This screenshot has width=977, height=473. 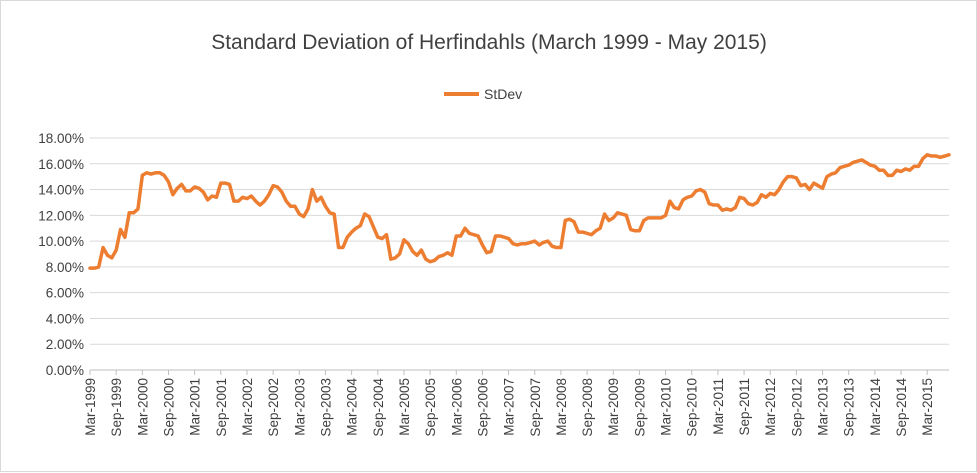 I want to click on x-tick-label: Sep-2012, so click(x=796, y=407).